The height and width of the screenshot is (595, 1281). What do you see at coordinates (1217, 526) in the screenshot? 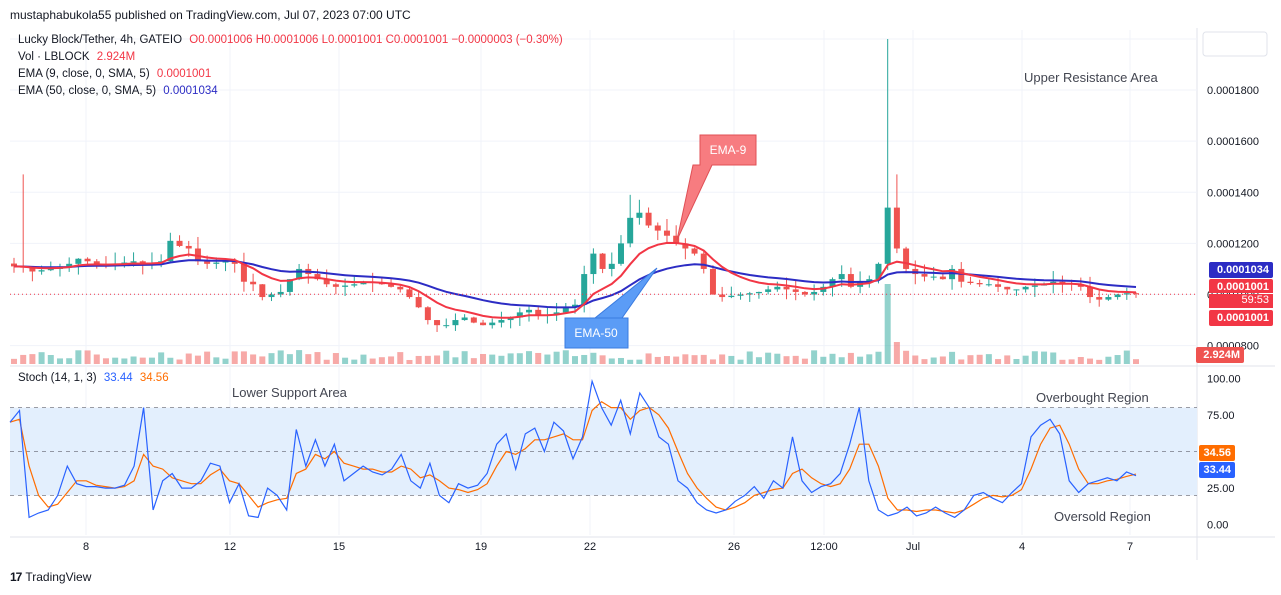
I see `stoch-tick-label: 0.00` at bounding box center [1217, 526].